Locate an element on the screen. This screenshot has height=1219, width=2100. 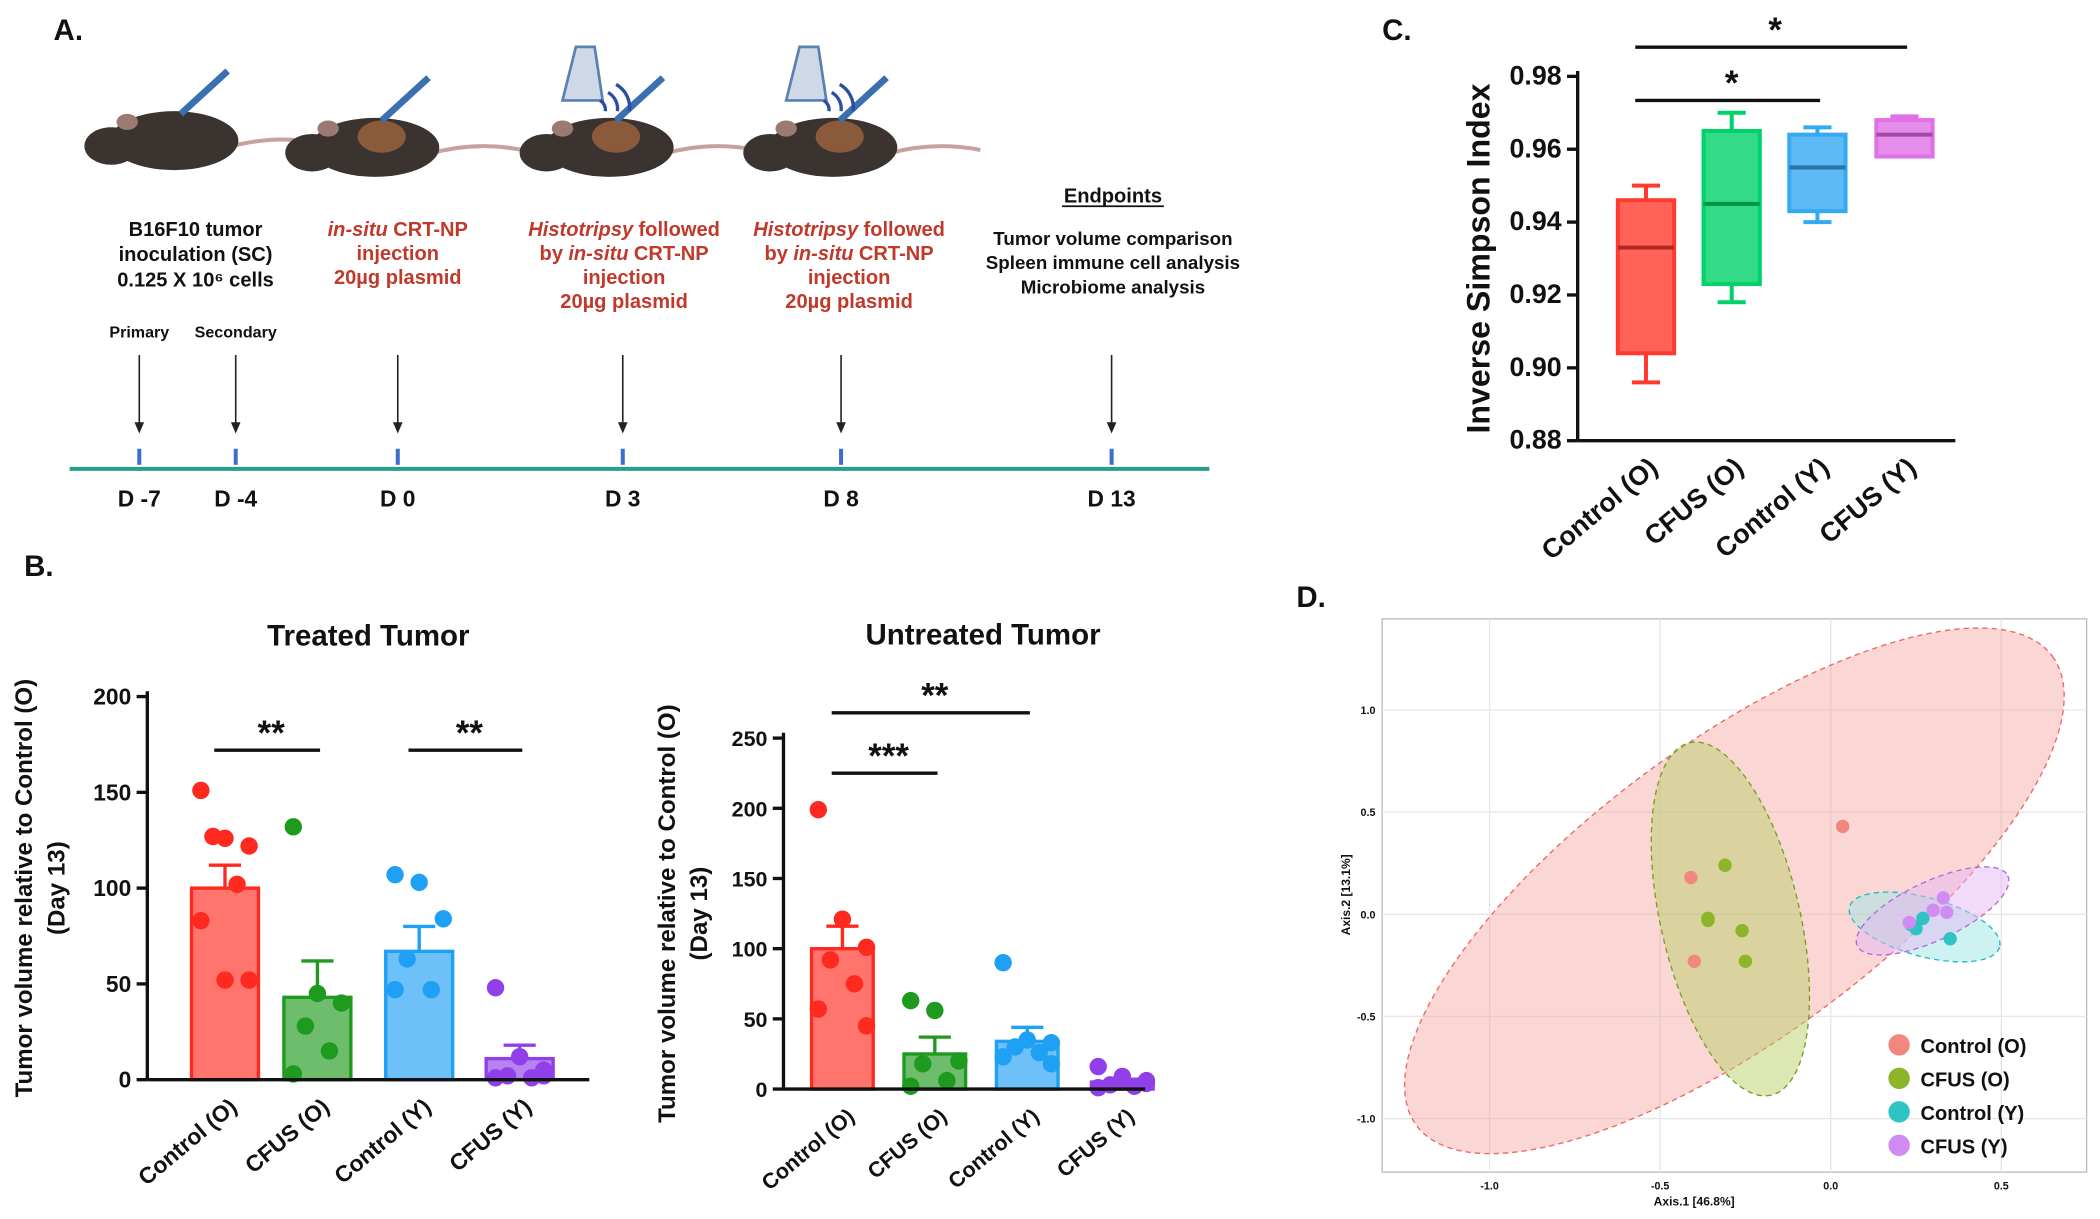
y-axis-label: Inverse Simpson Index is located at coordinates (1478, 258).